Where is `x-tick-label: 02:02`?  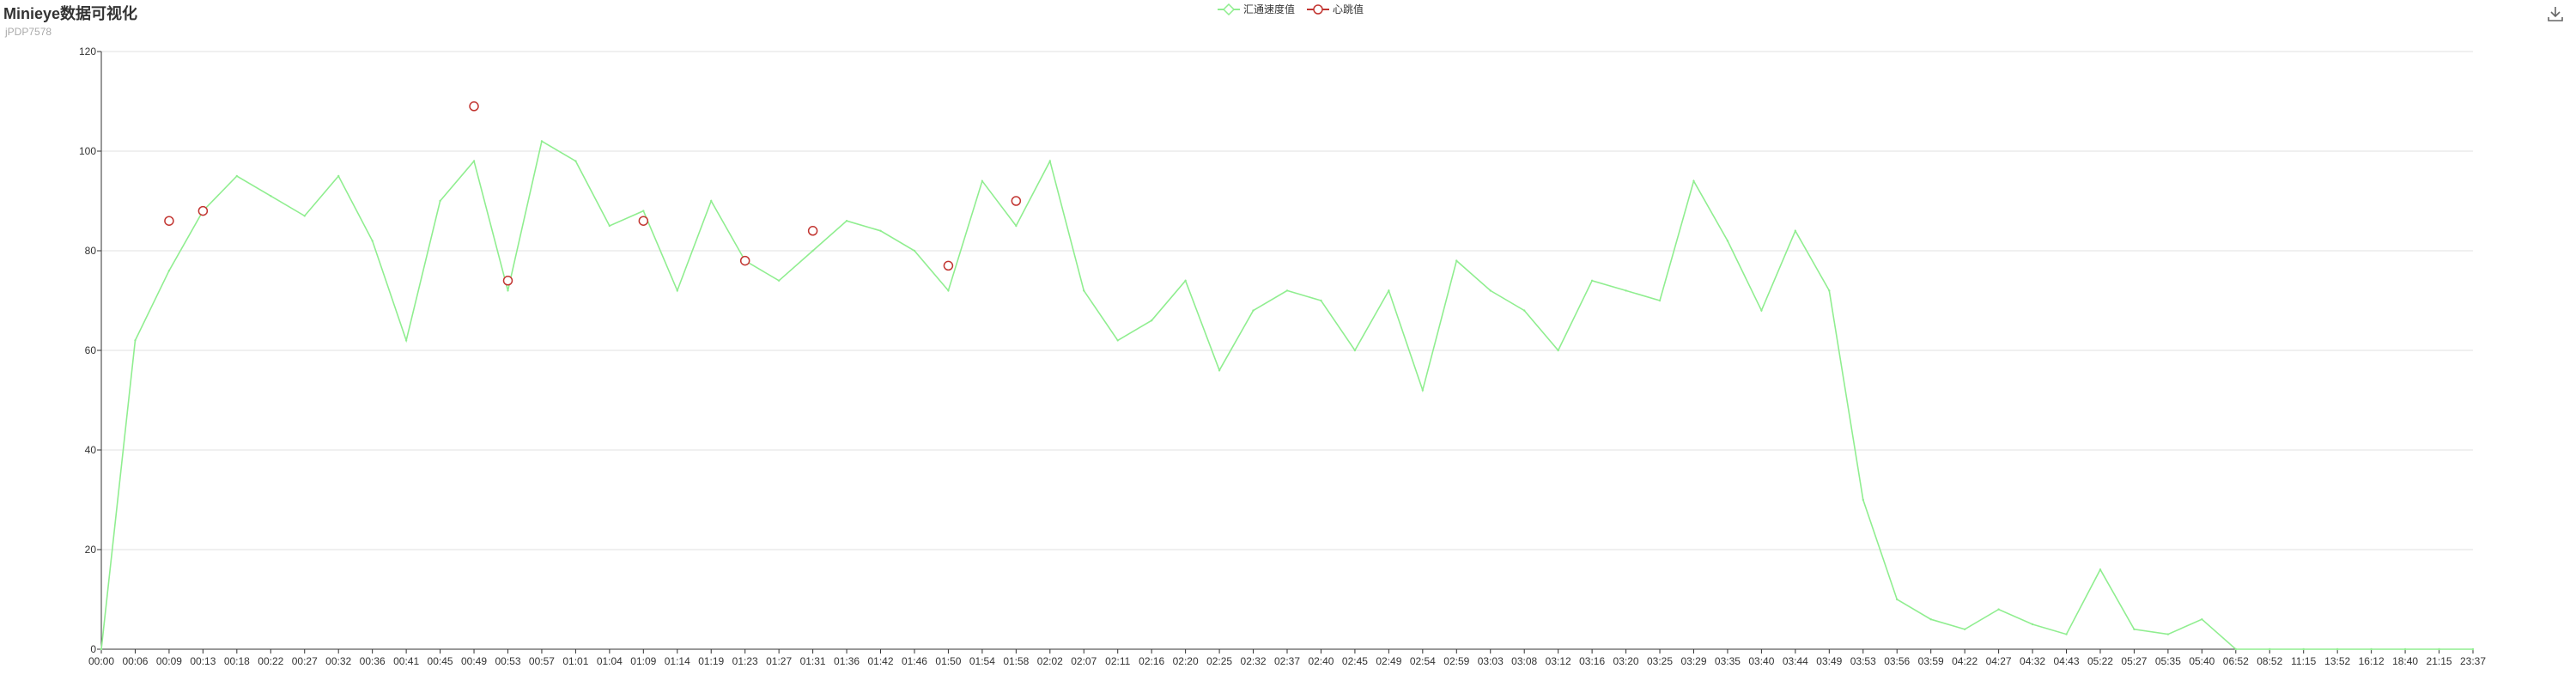 x-tick-label: 02:02 is located at coordinates (1050, 661).